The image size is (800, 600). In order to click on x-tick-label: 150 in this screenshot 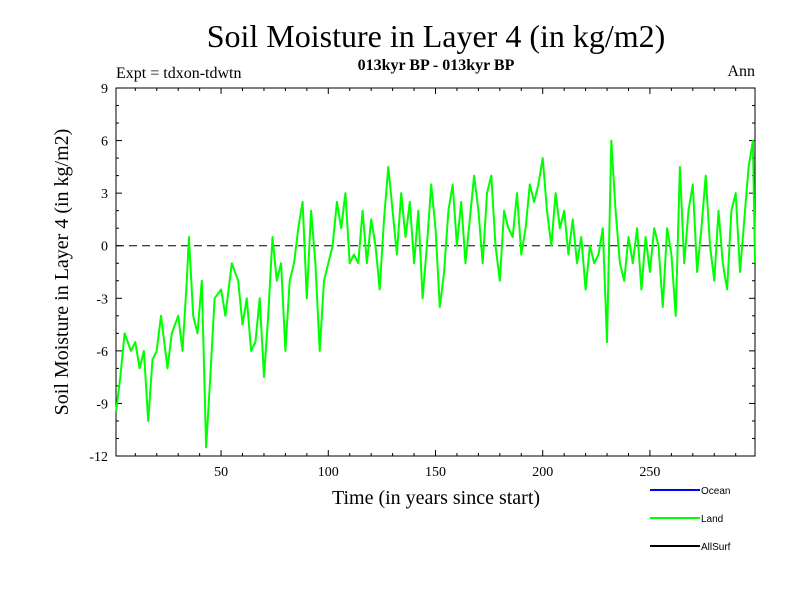, I will do `click(435, 472)`.